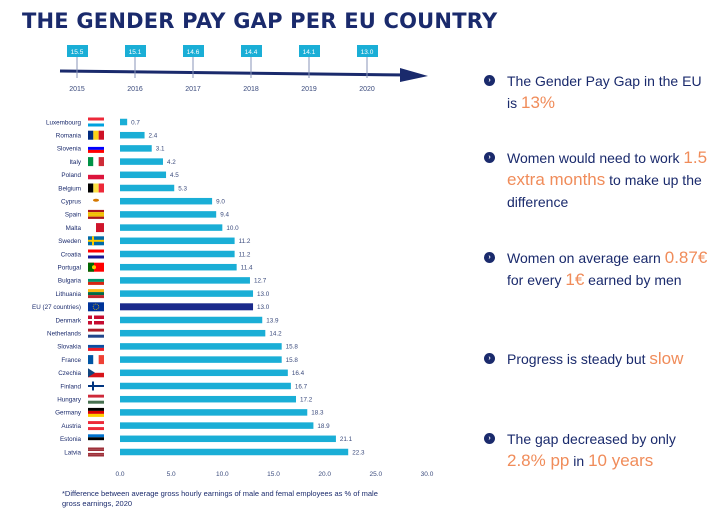 The height and width of the screenshot is (511, 721). Describe the element at coordinates (96, 280) in the screenshot. I see `flag-icon-bulgaria` at that location.